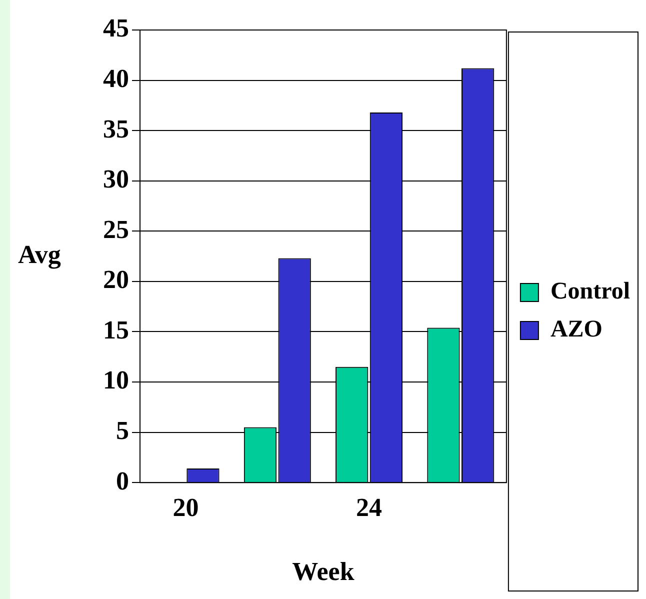 The image size is (646, 599). What do you see at coordinates (122, 481) in the screenshot?
I see `y-tick-label: 0` at bounding box center [122, 481].